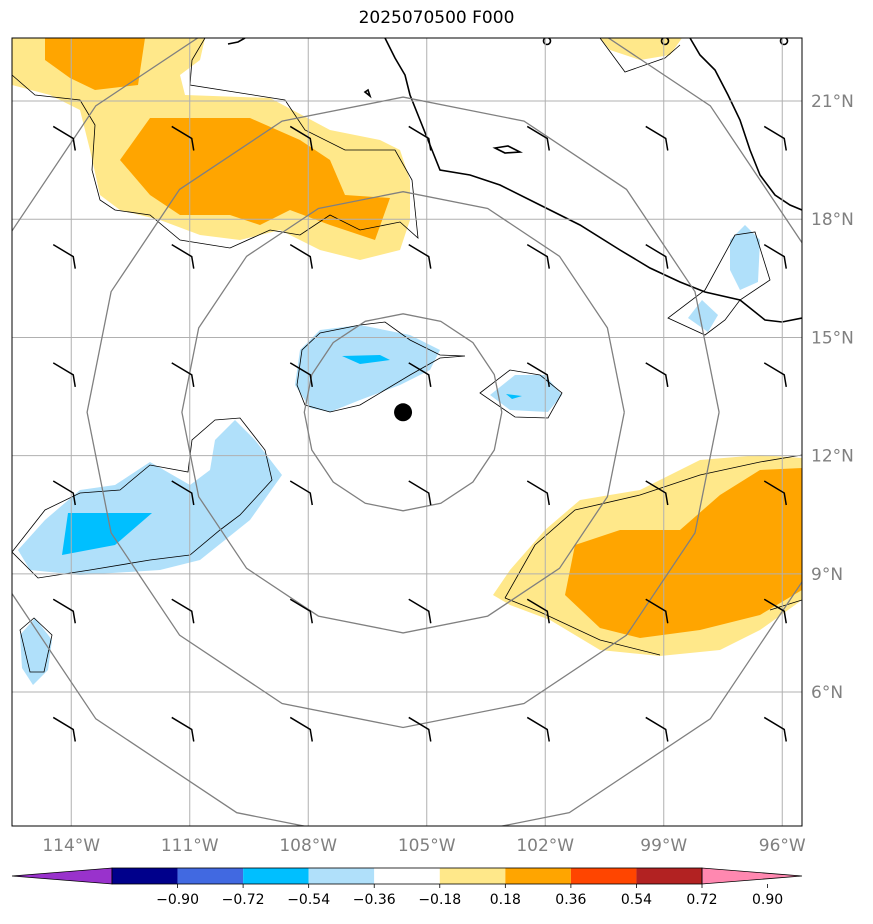 Image resolution: width=873 pixels, height=924 pixels. I want to click on colorbar-tick-label: −0.90, so click(177, 900).